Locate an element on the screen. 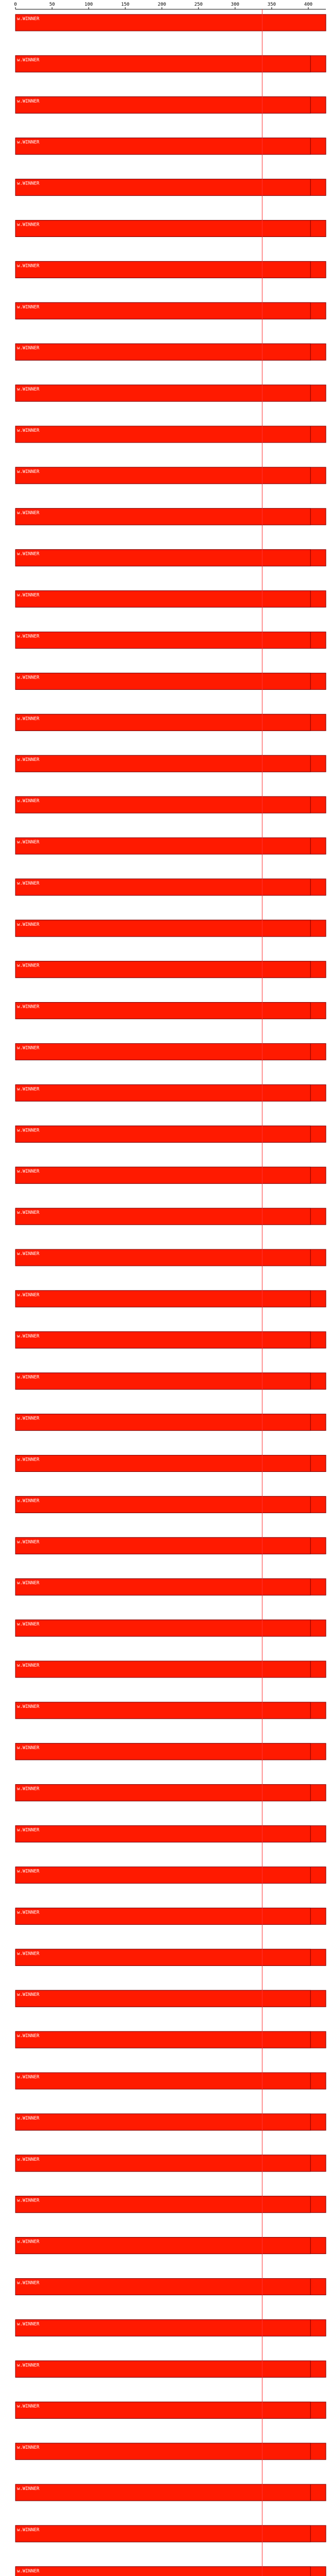 The height and width of the screenshot is (2576, 330). x-tick-label: 150 is located at coordinates (125, 4).